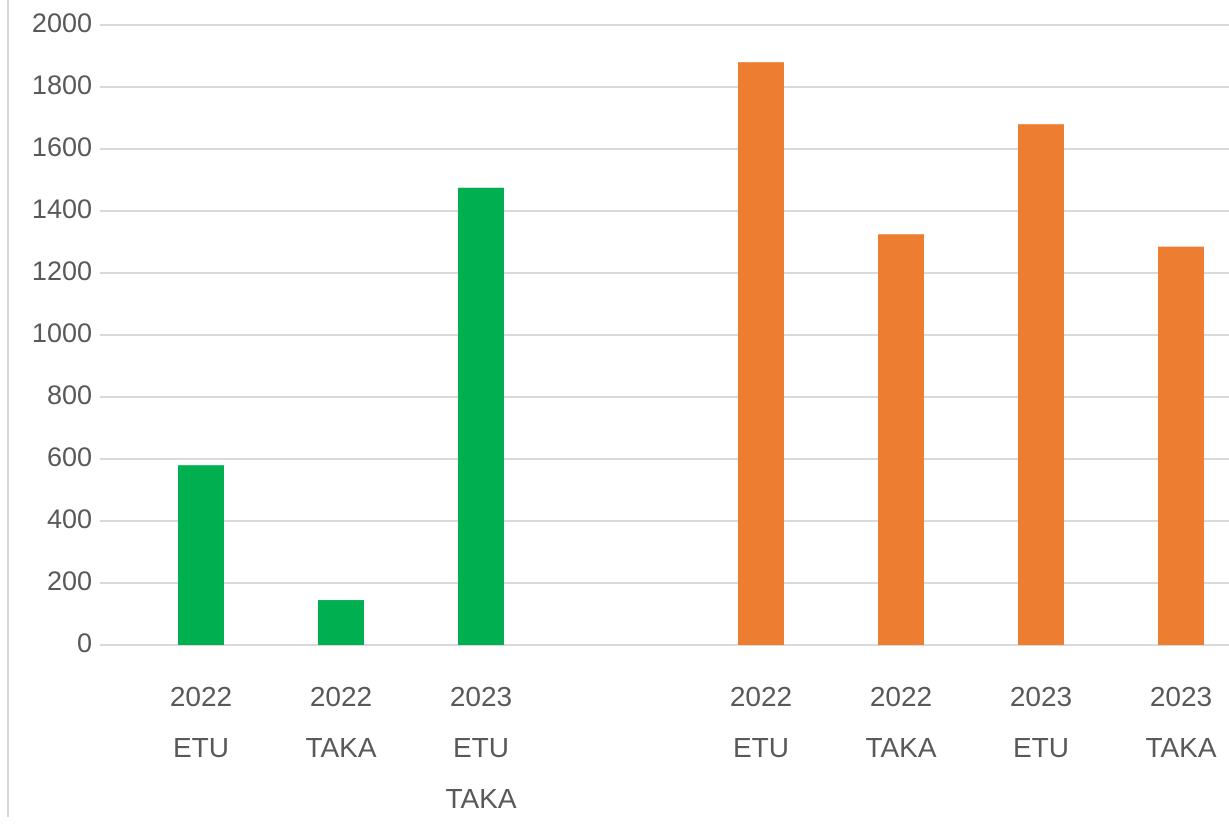  I want to click on y-tick-label: 800, so click(69, 395).